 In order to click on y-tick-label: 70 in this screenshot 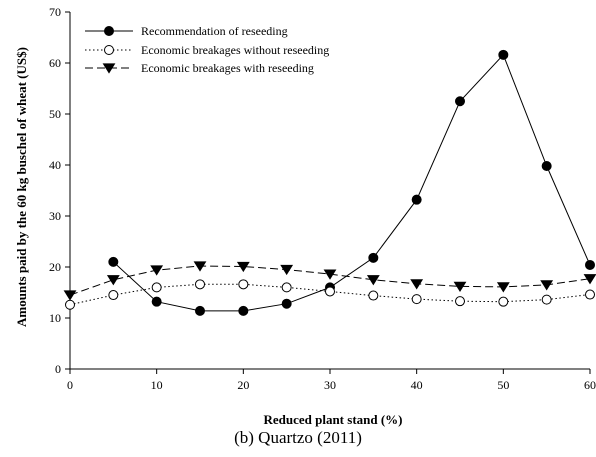, I will do `click(55, 12)`.